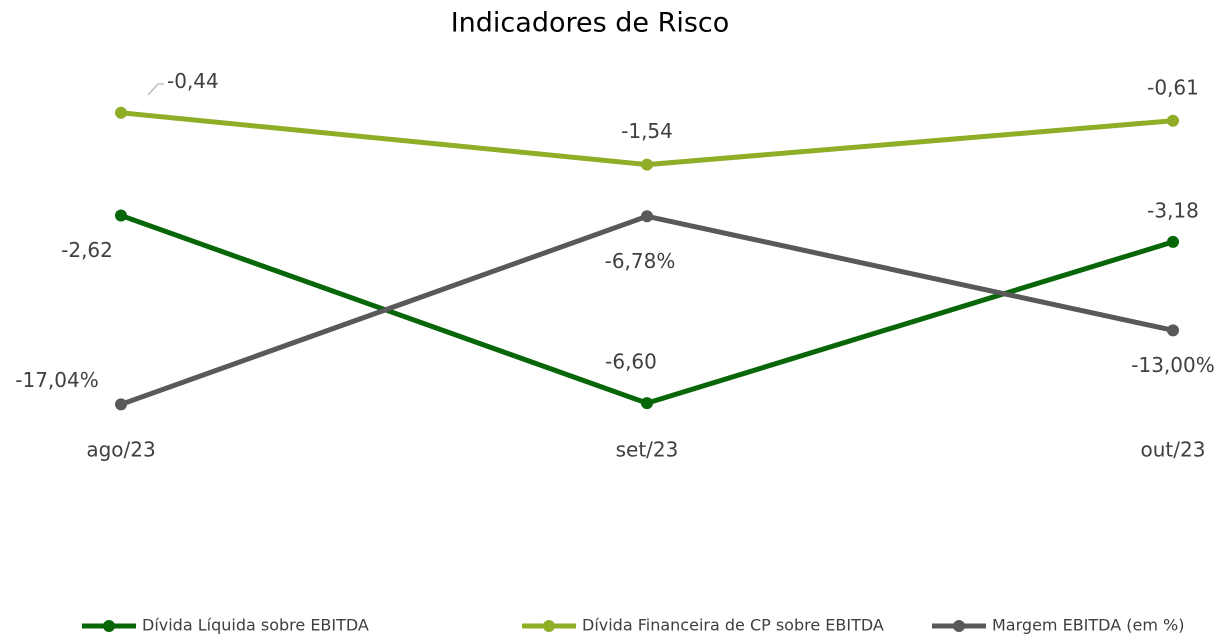 This screenshot has width=1220, height=640. I want to click on leader-line, so click(155, 89).